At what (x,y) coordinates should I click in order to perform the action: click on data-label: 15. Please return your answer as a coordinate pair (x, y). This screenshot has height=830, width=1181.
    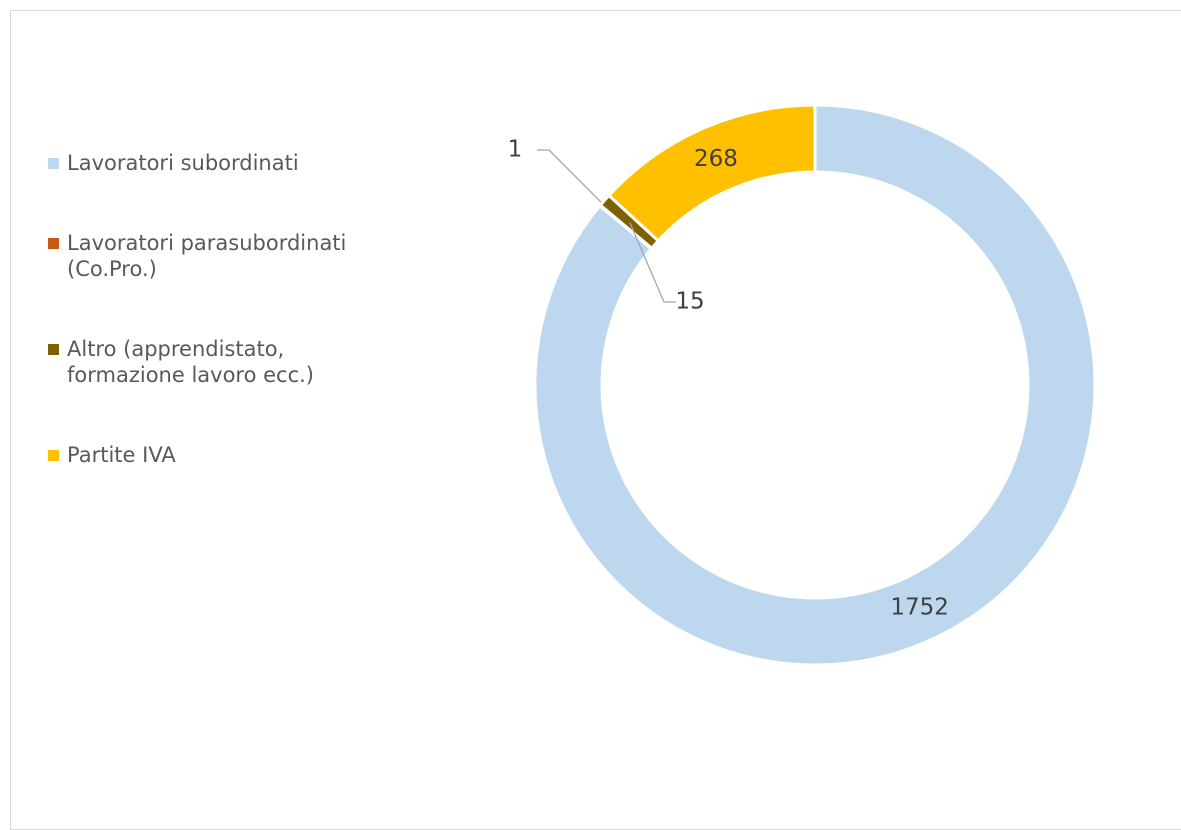
    Looking at the image, I should click on (689, 302).